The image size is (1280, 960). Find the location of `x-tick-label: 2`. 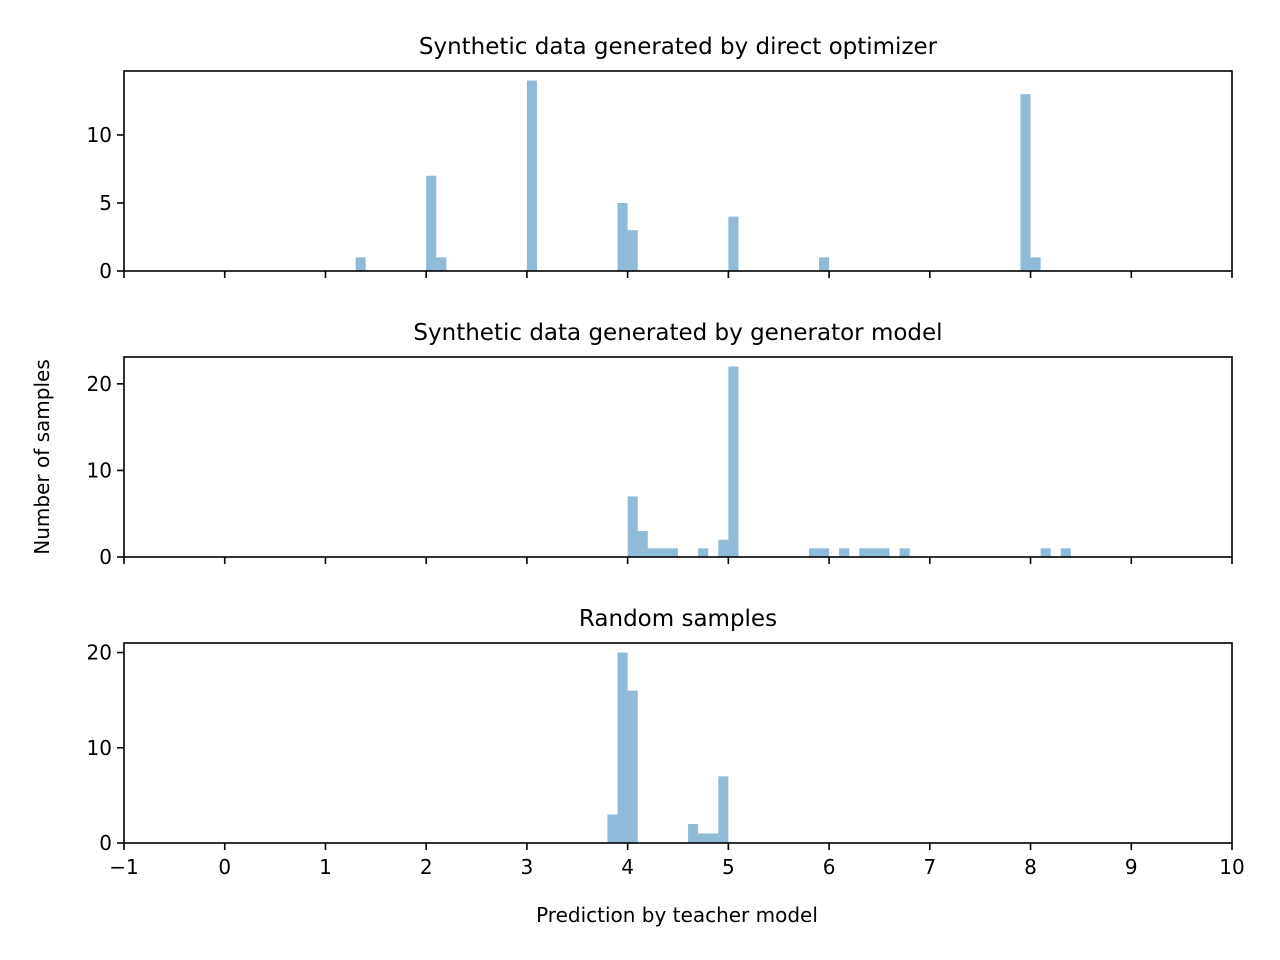

x-tick-label: 2 is located at coordinates (426, 867).